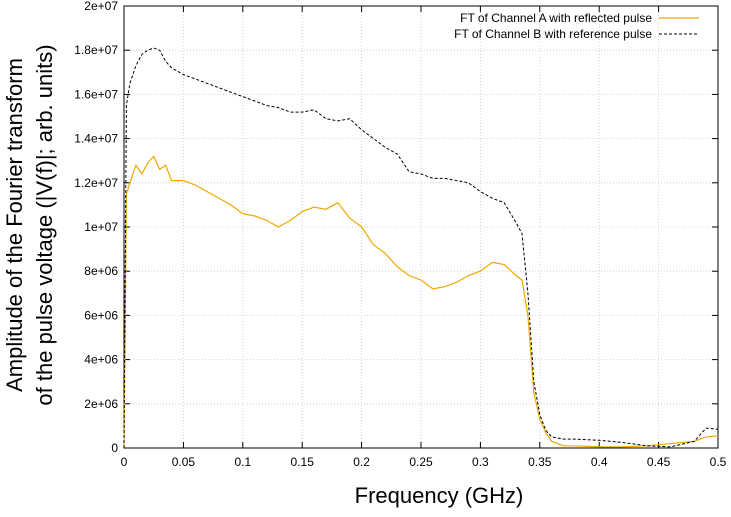 This screenshot has height=517, width=731. I want to click on y-tick-label: 1.4e+07, so click(96, 139).